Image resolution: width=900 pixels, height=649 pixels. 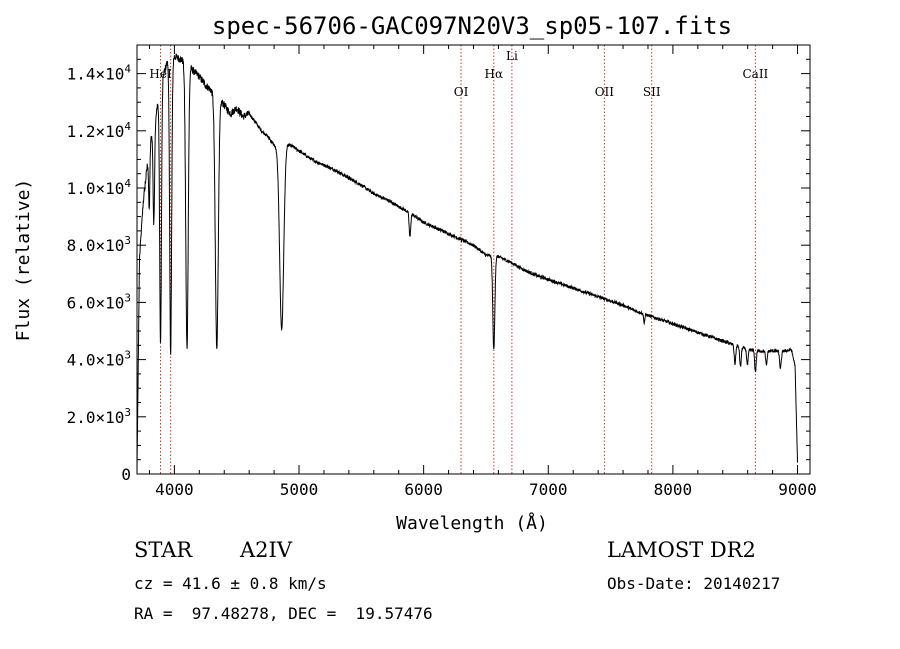 What do you see at coordinates (423, 489) in the screenshot?
I see `x-tick-label: 6000` at bounding box center [423, 489].